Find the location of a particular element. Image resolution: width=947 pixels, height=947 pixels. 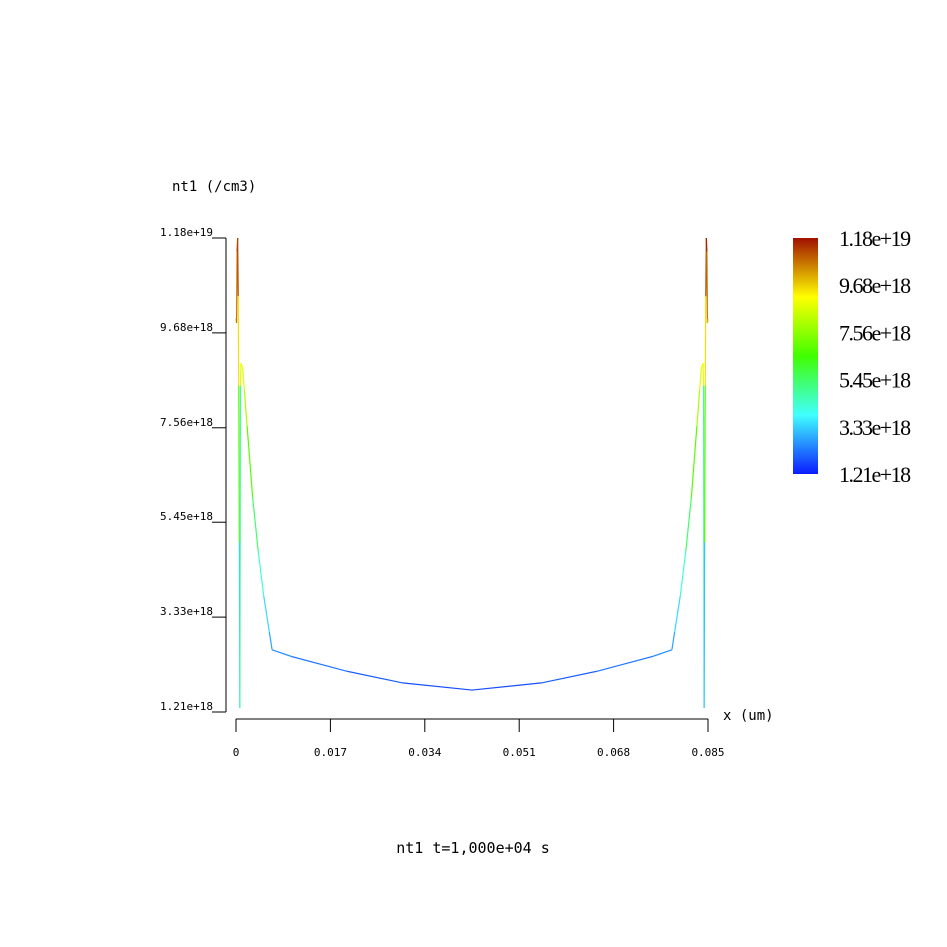

x-ticks: 0 0.017 0.034 0.051 0.068 0.085 is located at coordinates (479, 739).